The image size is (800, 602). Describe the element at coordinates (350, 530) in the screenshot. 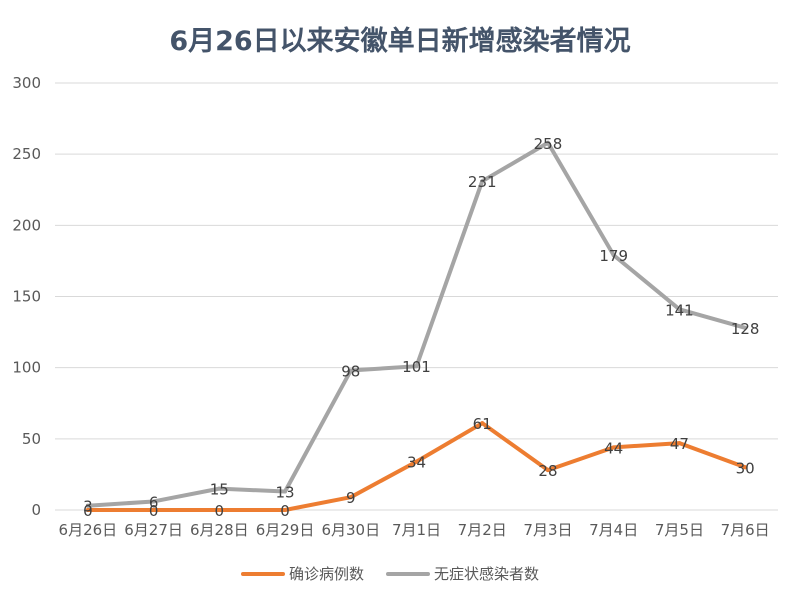

I see `x-tick-label: 6月30日` at that location.